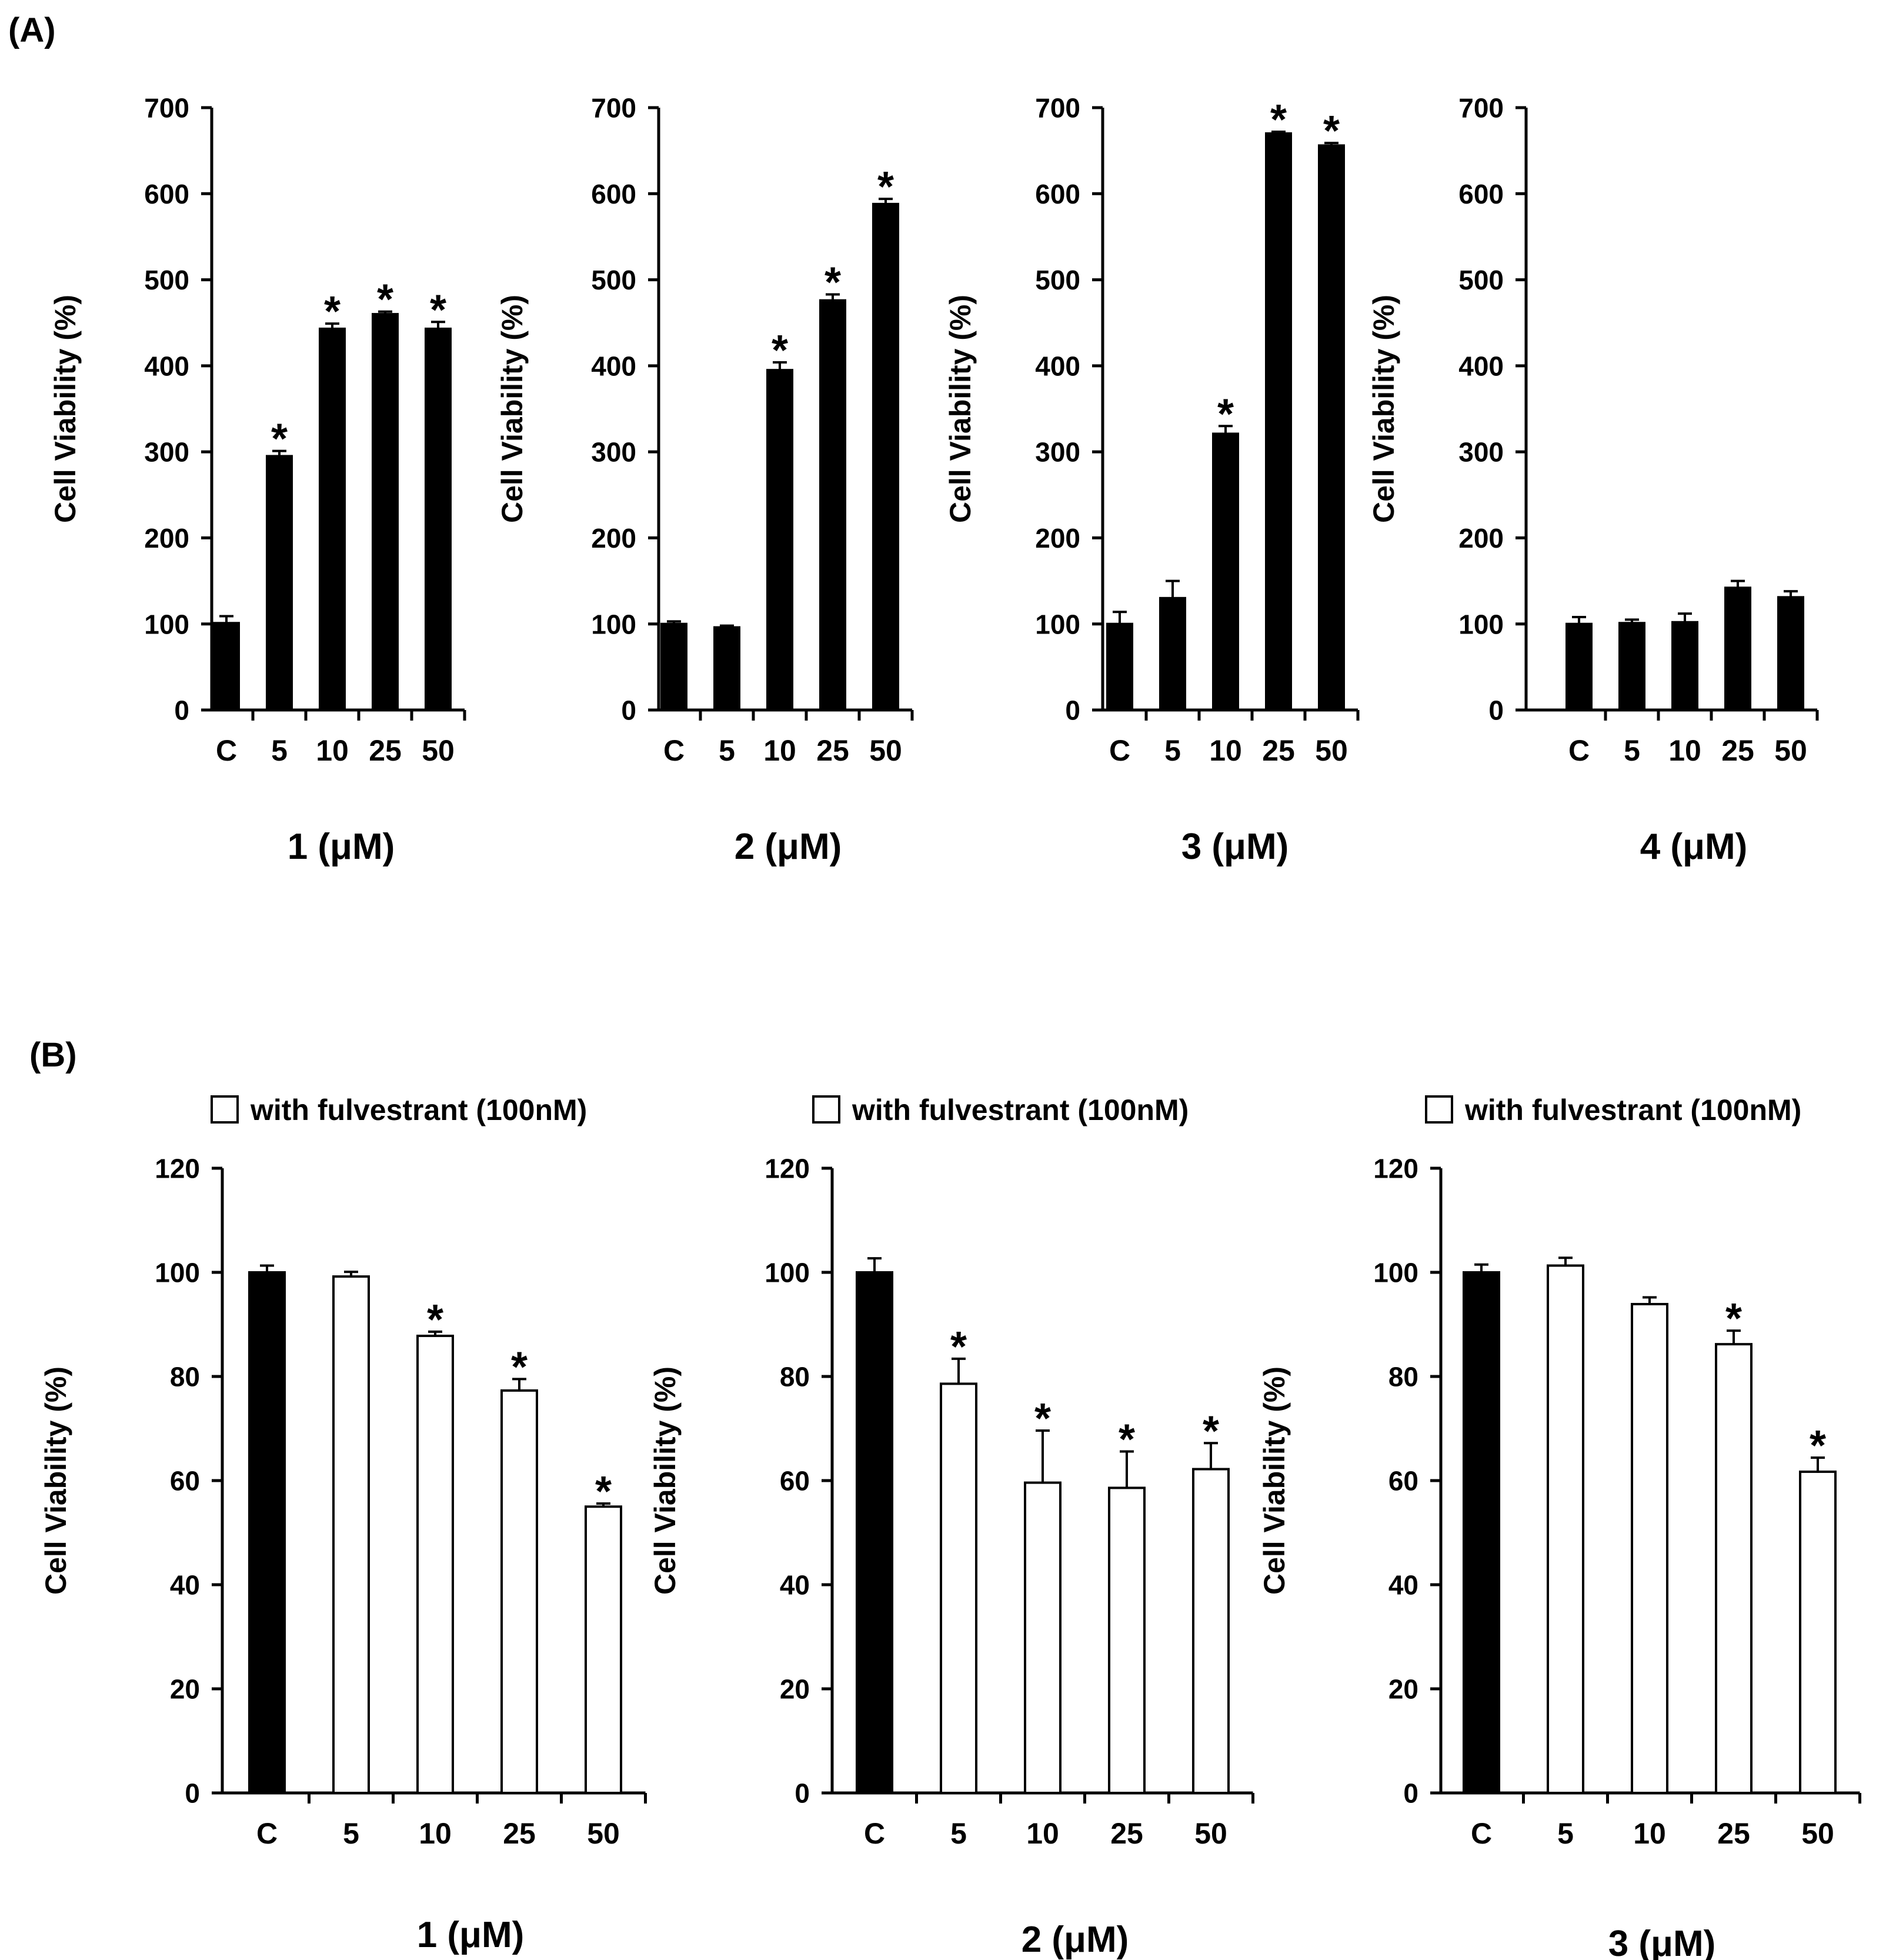 This screenshot has width=1896, height=1960. What do you see at coordinates (886, 750) in the screenshot?
I see `x-category-label-a2: 50` at bounding box center [886, 750].